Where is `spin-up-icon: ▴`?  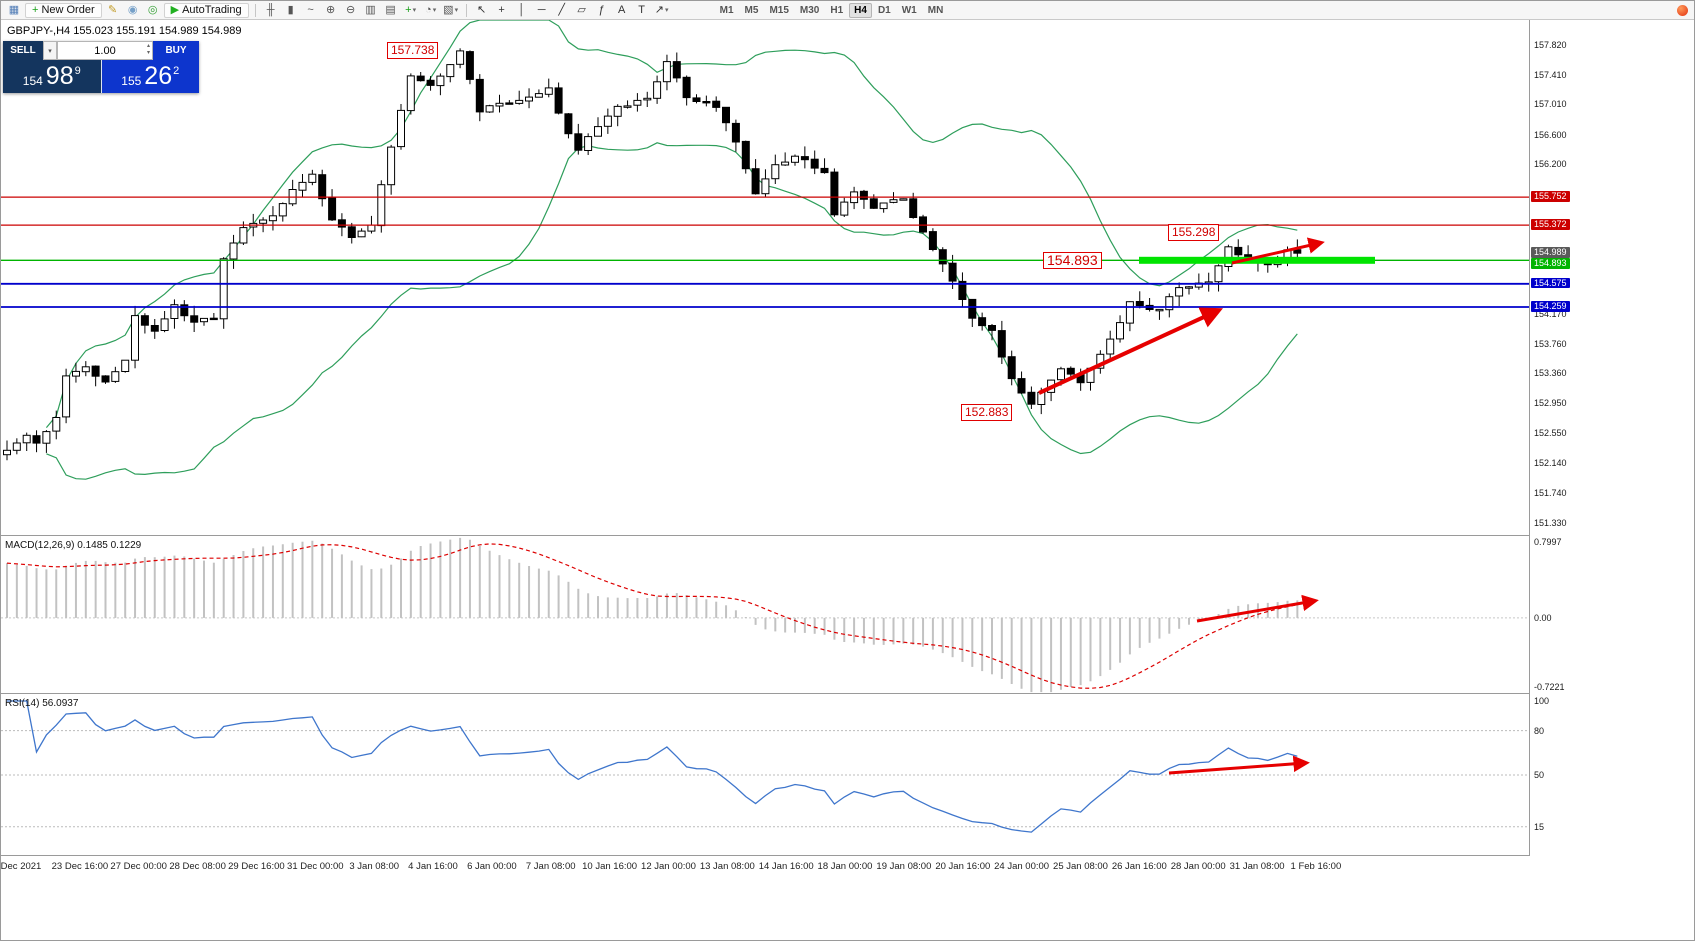
spin-up-icon: ▴ is located at coordinates (148, 46).